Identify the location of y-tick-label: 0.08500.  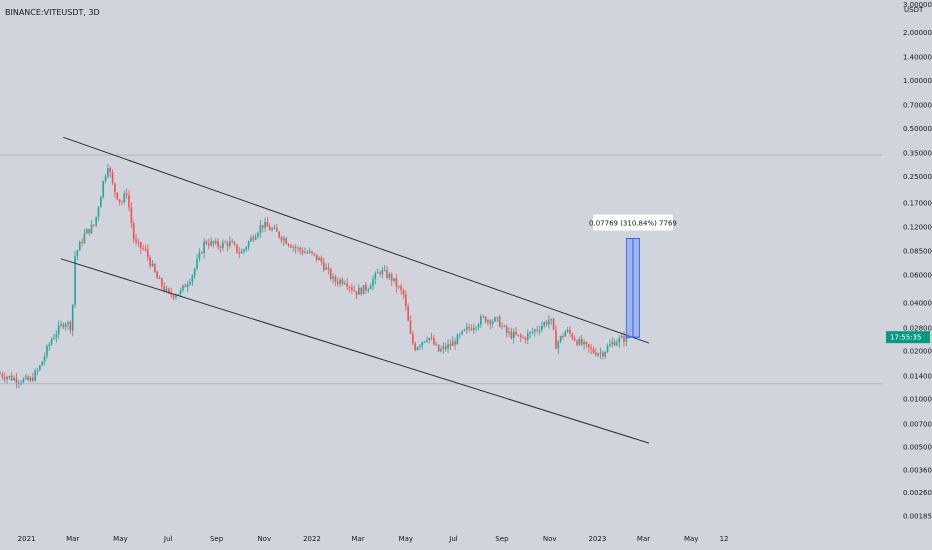
(917, 252).